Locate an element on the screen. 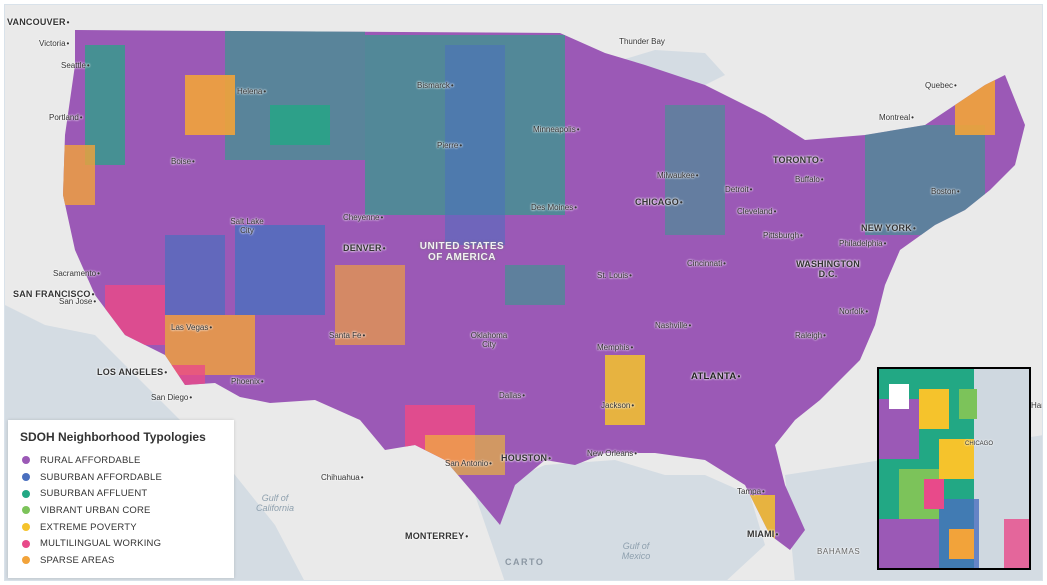 Image resolution: width=1047 pixels, height=585 pixels. city-label: Buffalo is located at coordinates (809, 179).